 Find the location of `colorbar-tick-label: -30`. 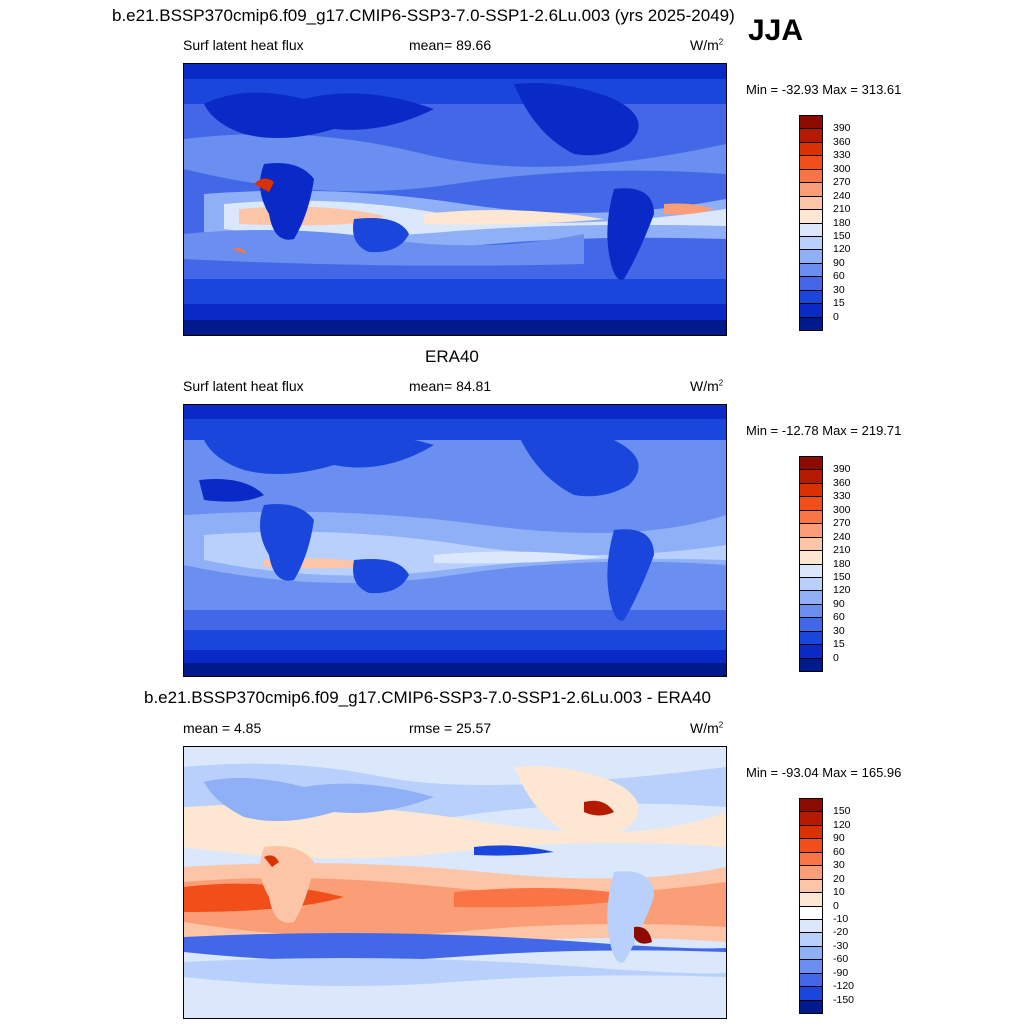

colorbar-tick-label: -30 is located at coordinates (841, 945).